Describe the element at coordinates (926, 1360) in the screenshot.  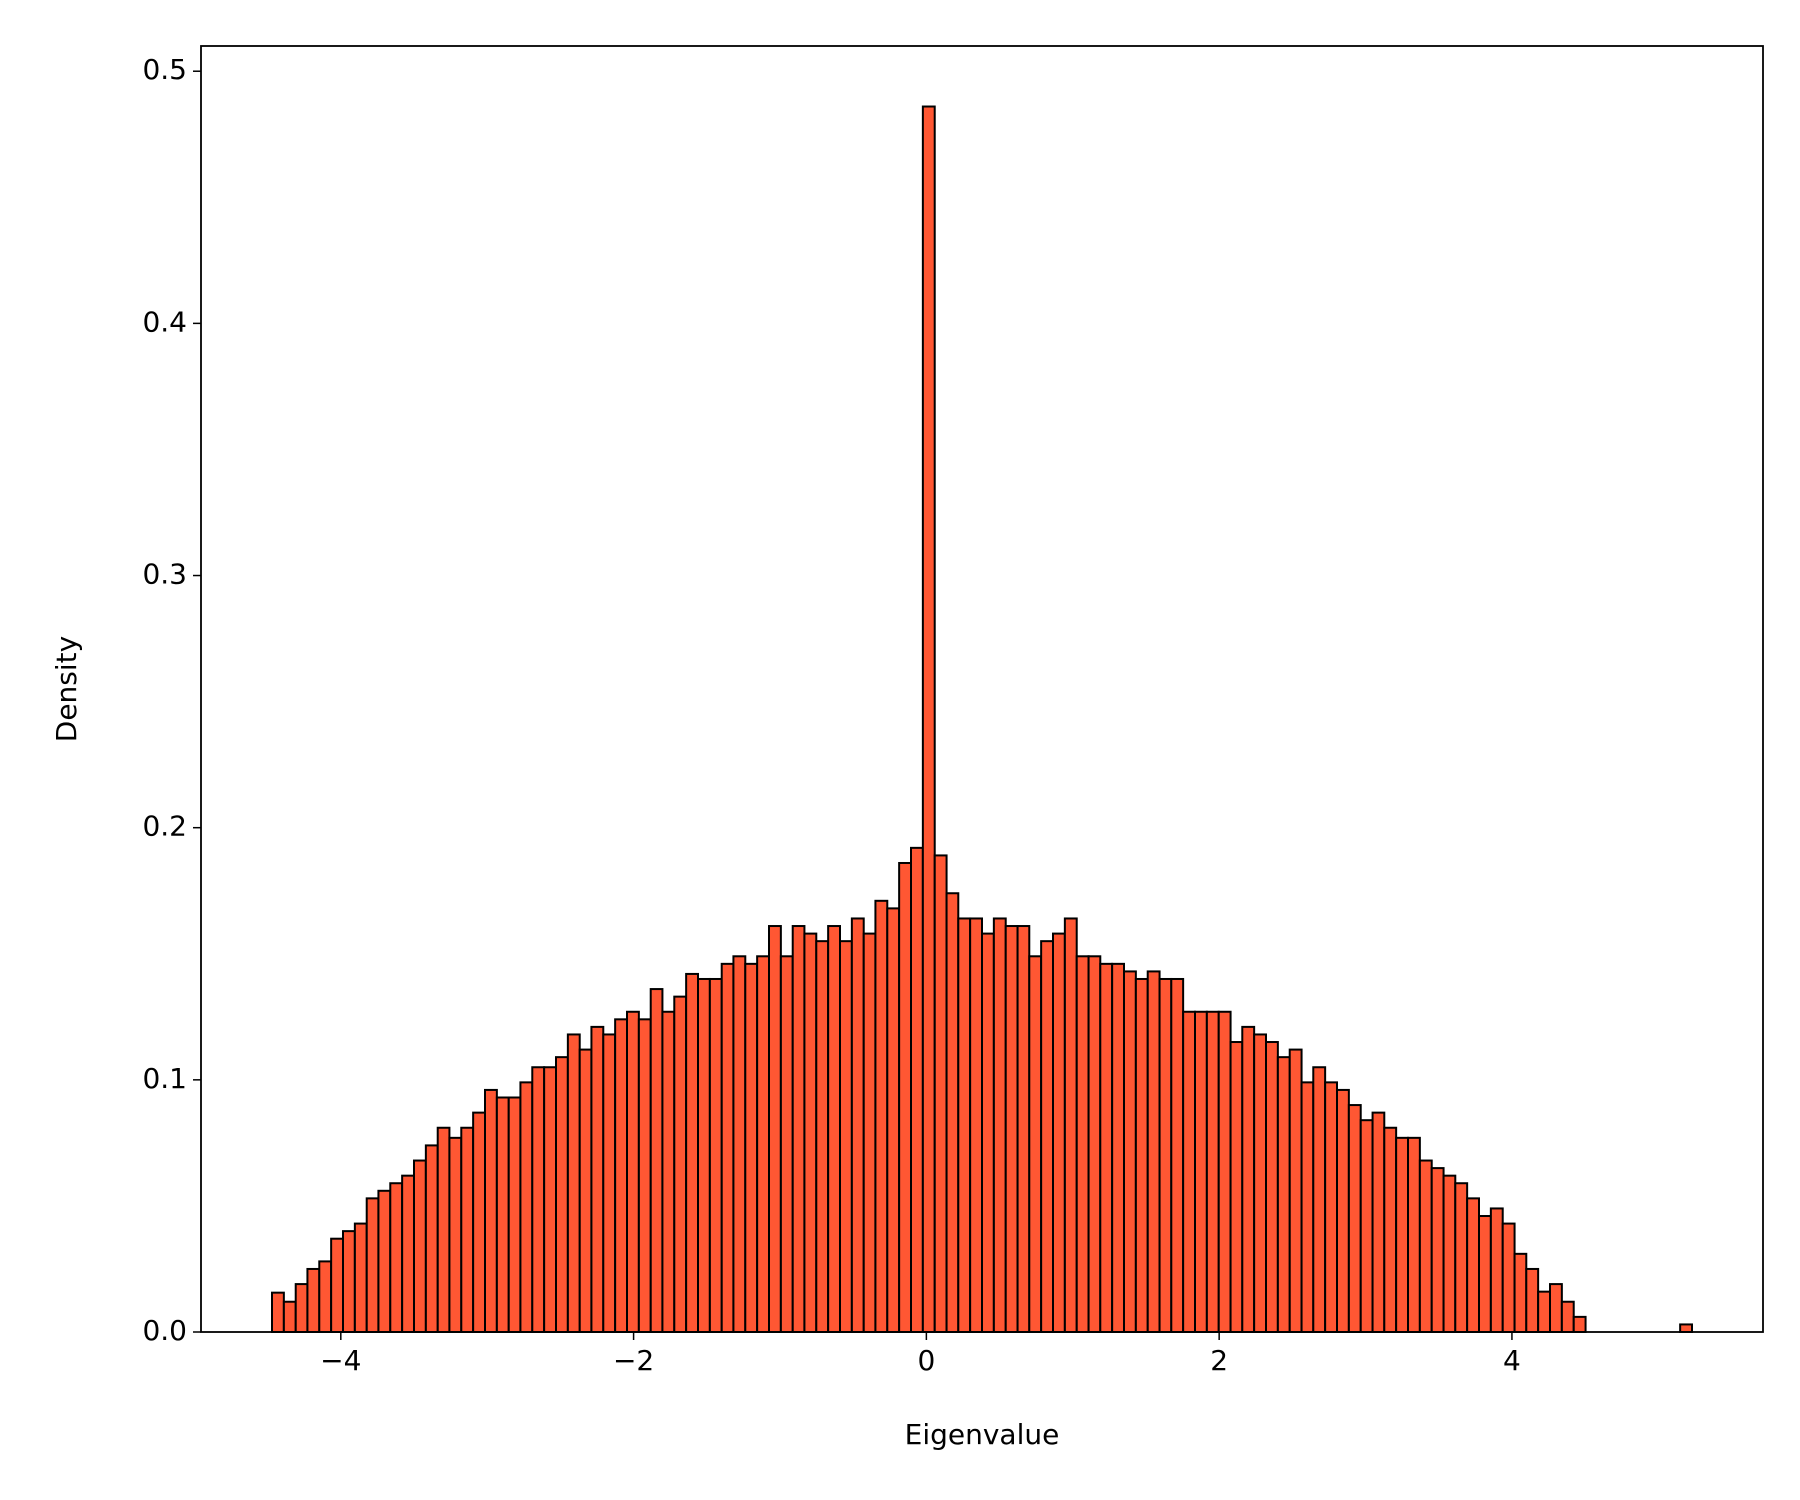
I see `x-tick-label: 0` at that location.